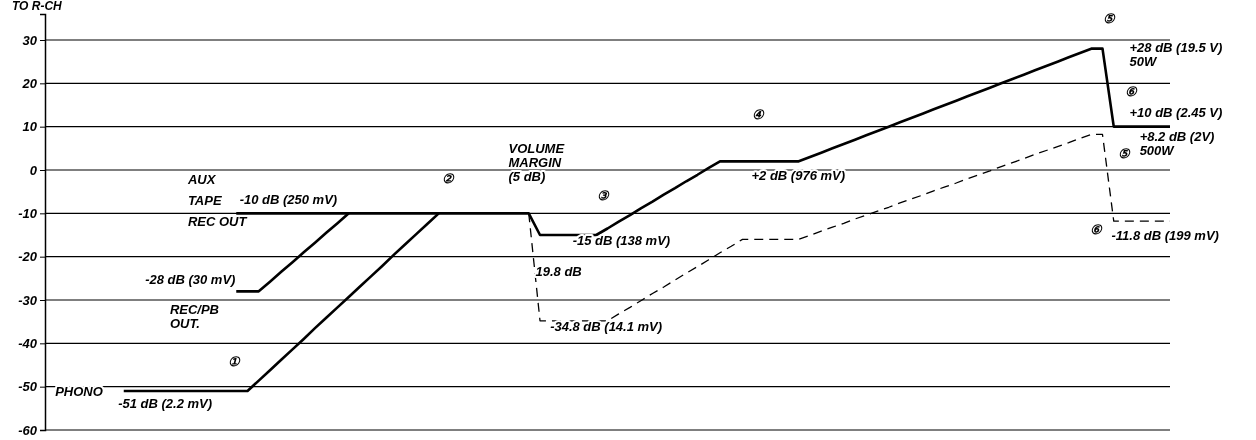  What do you see at coordinates (30, 40) in the screenshot?
I see `y-tick-label: 30` at bounding box center [30, 40].